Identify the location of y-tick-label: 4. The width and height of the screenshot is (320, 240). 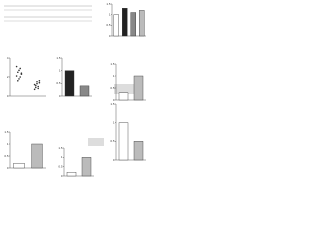
(8, 58).